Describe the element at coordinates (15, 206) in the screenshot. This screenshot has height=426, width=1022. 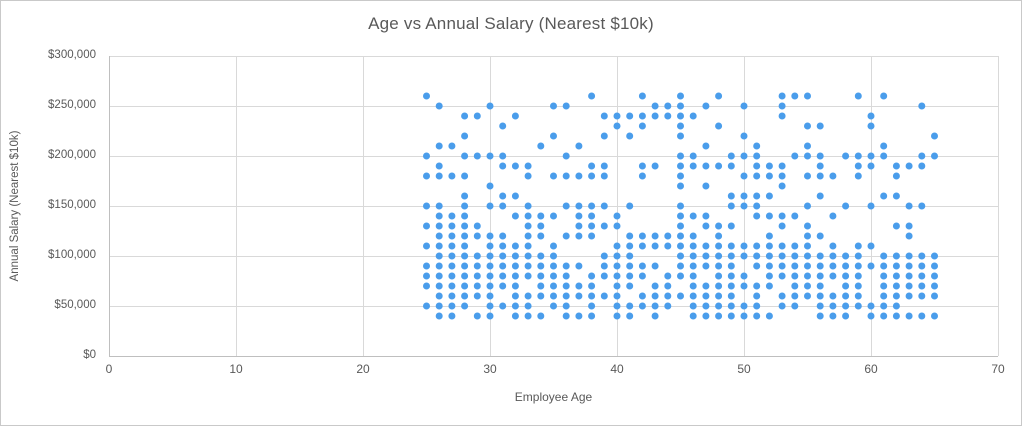
I see `y-axis-title: Annual Salary (Nearest $10k)` at that location.